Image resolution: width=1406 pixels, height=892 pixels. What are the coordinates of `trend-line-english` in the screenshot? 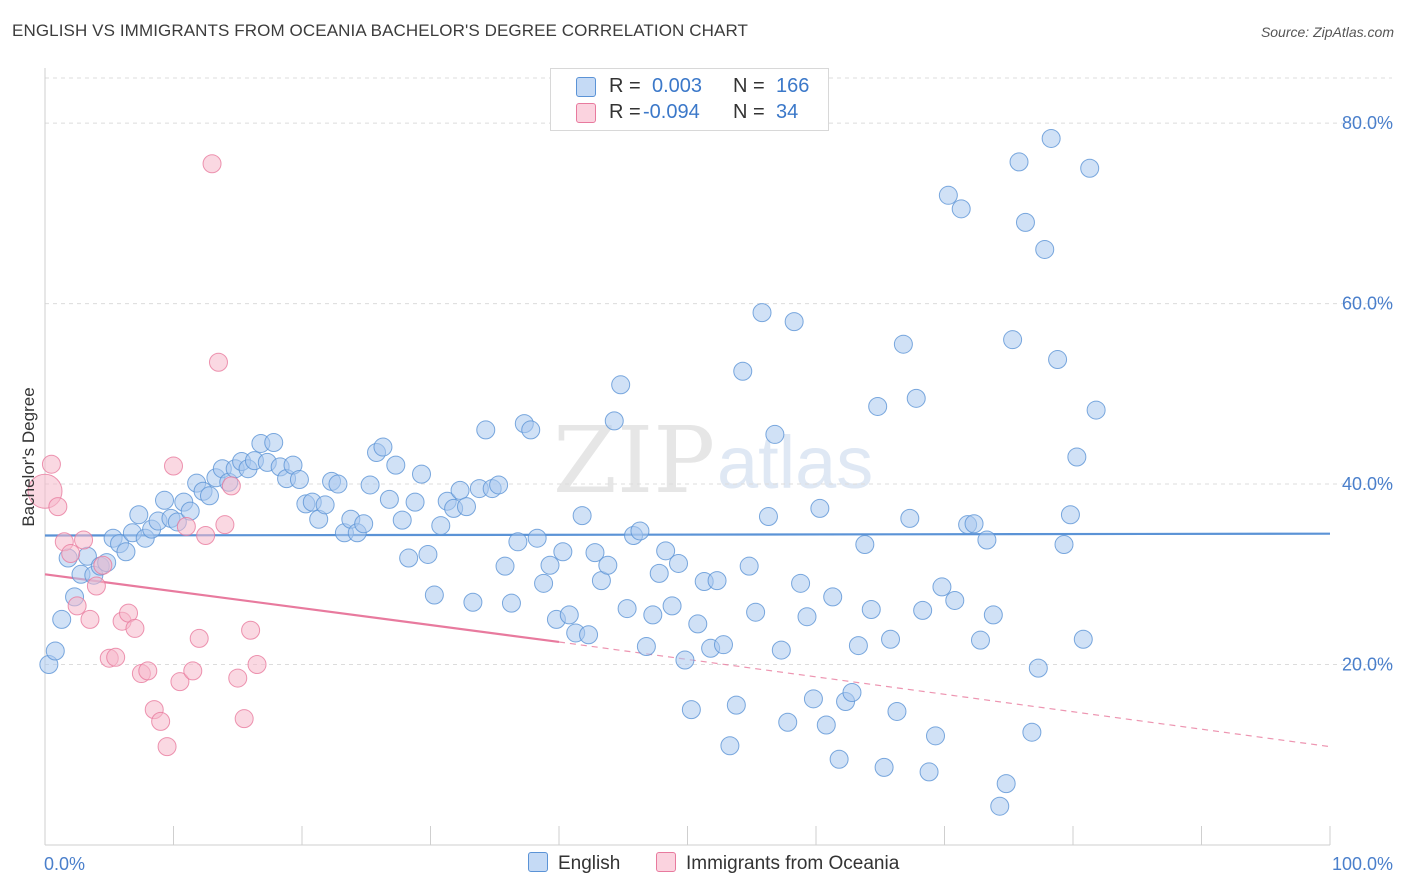 It's located at (687, 534).